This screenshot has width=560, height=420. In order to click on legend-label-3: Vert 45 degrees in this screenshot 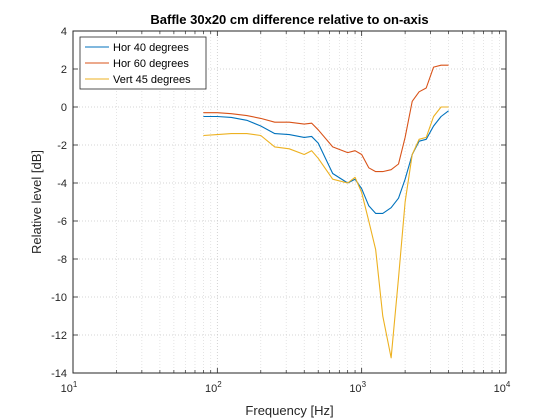, I will do `click(152, 80)`.